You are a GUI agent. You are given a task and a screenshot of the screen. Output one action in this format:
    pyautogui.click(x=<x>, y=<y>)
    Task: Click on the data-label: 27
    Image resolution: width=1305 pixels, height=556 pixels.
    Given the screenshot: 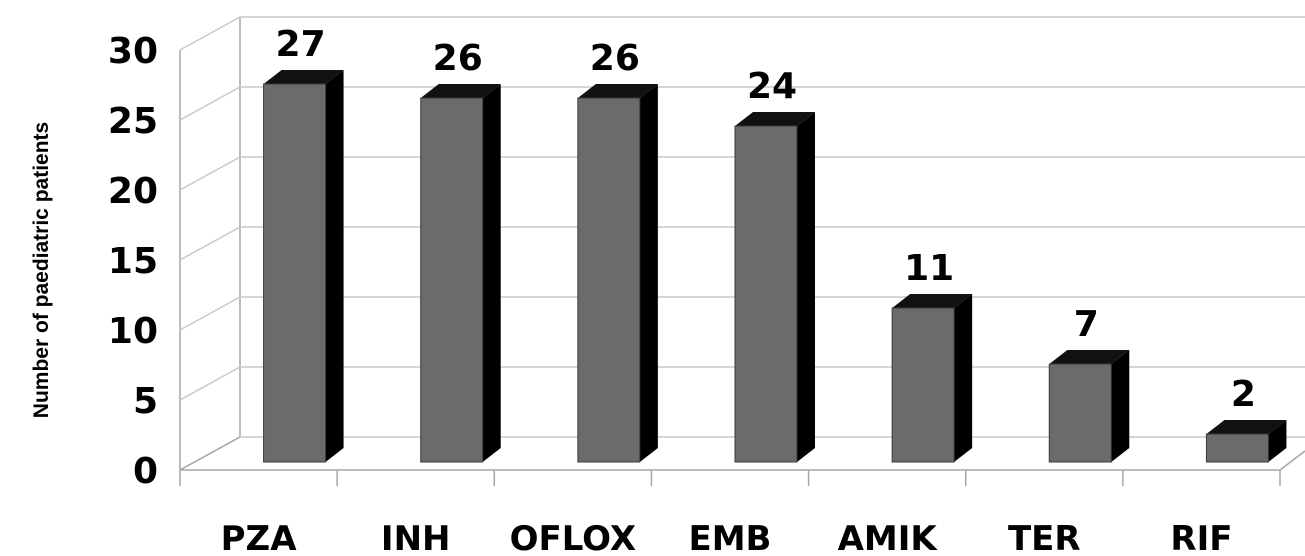 What is the action you would take?
    pyautogui.click(x=301, y=44)
    